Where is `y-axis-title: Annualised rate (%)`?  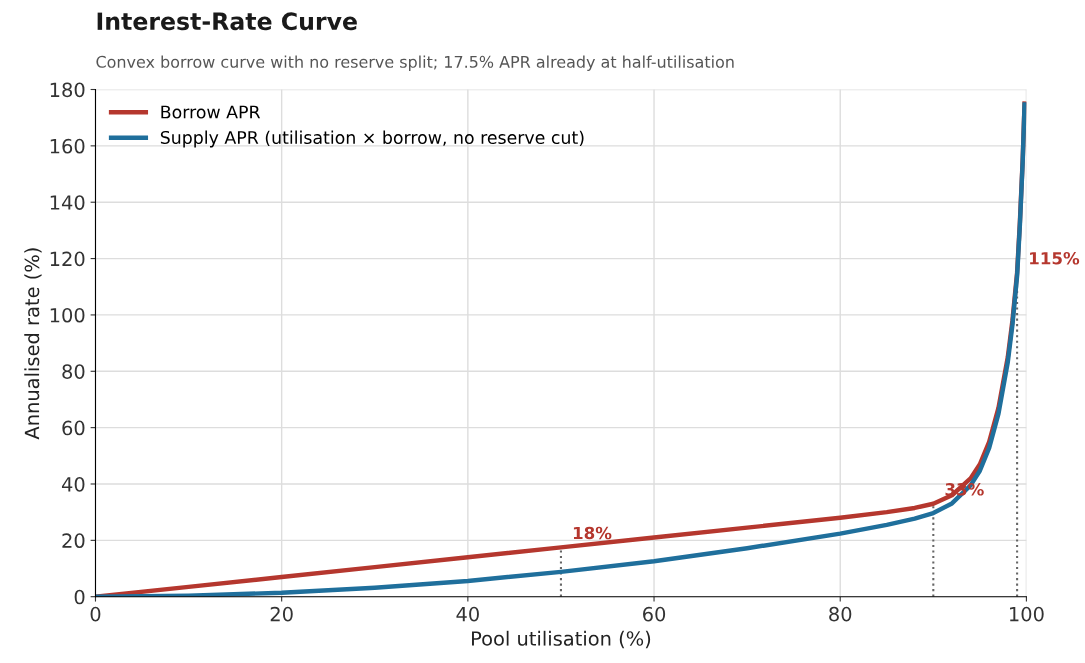
y-axis-title: Annualised rate (%) is located at coordinates (33, 344).